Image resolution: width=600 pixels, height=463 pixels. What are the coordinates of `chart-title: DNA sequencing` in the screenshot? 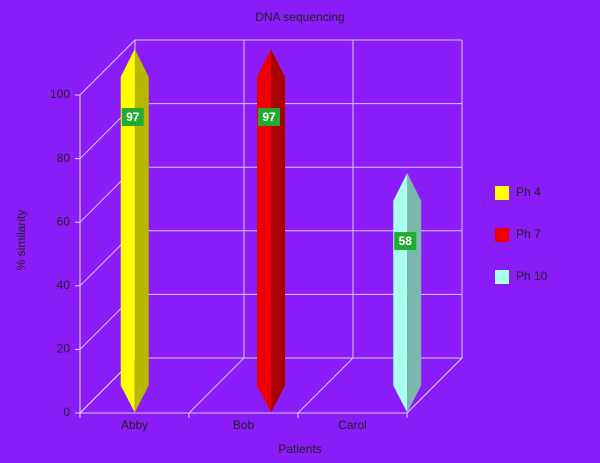 It's located at (299, 17).